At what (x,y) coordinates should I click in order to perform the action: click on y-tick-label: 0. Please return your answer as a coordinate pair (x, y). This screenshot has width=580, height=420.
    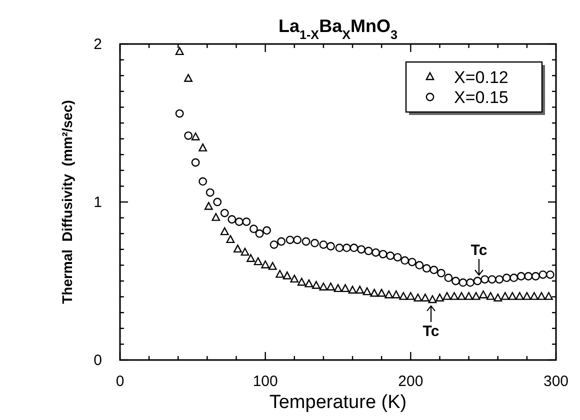
    Looking at the image, I should click on (98, 360).